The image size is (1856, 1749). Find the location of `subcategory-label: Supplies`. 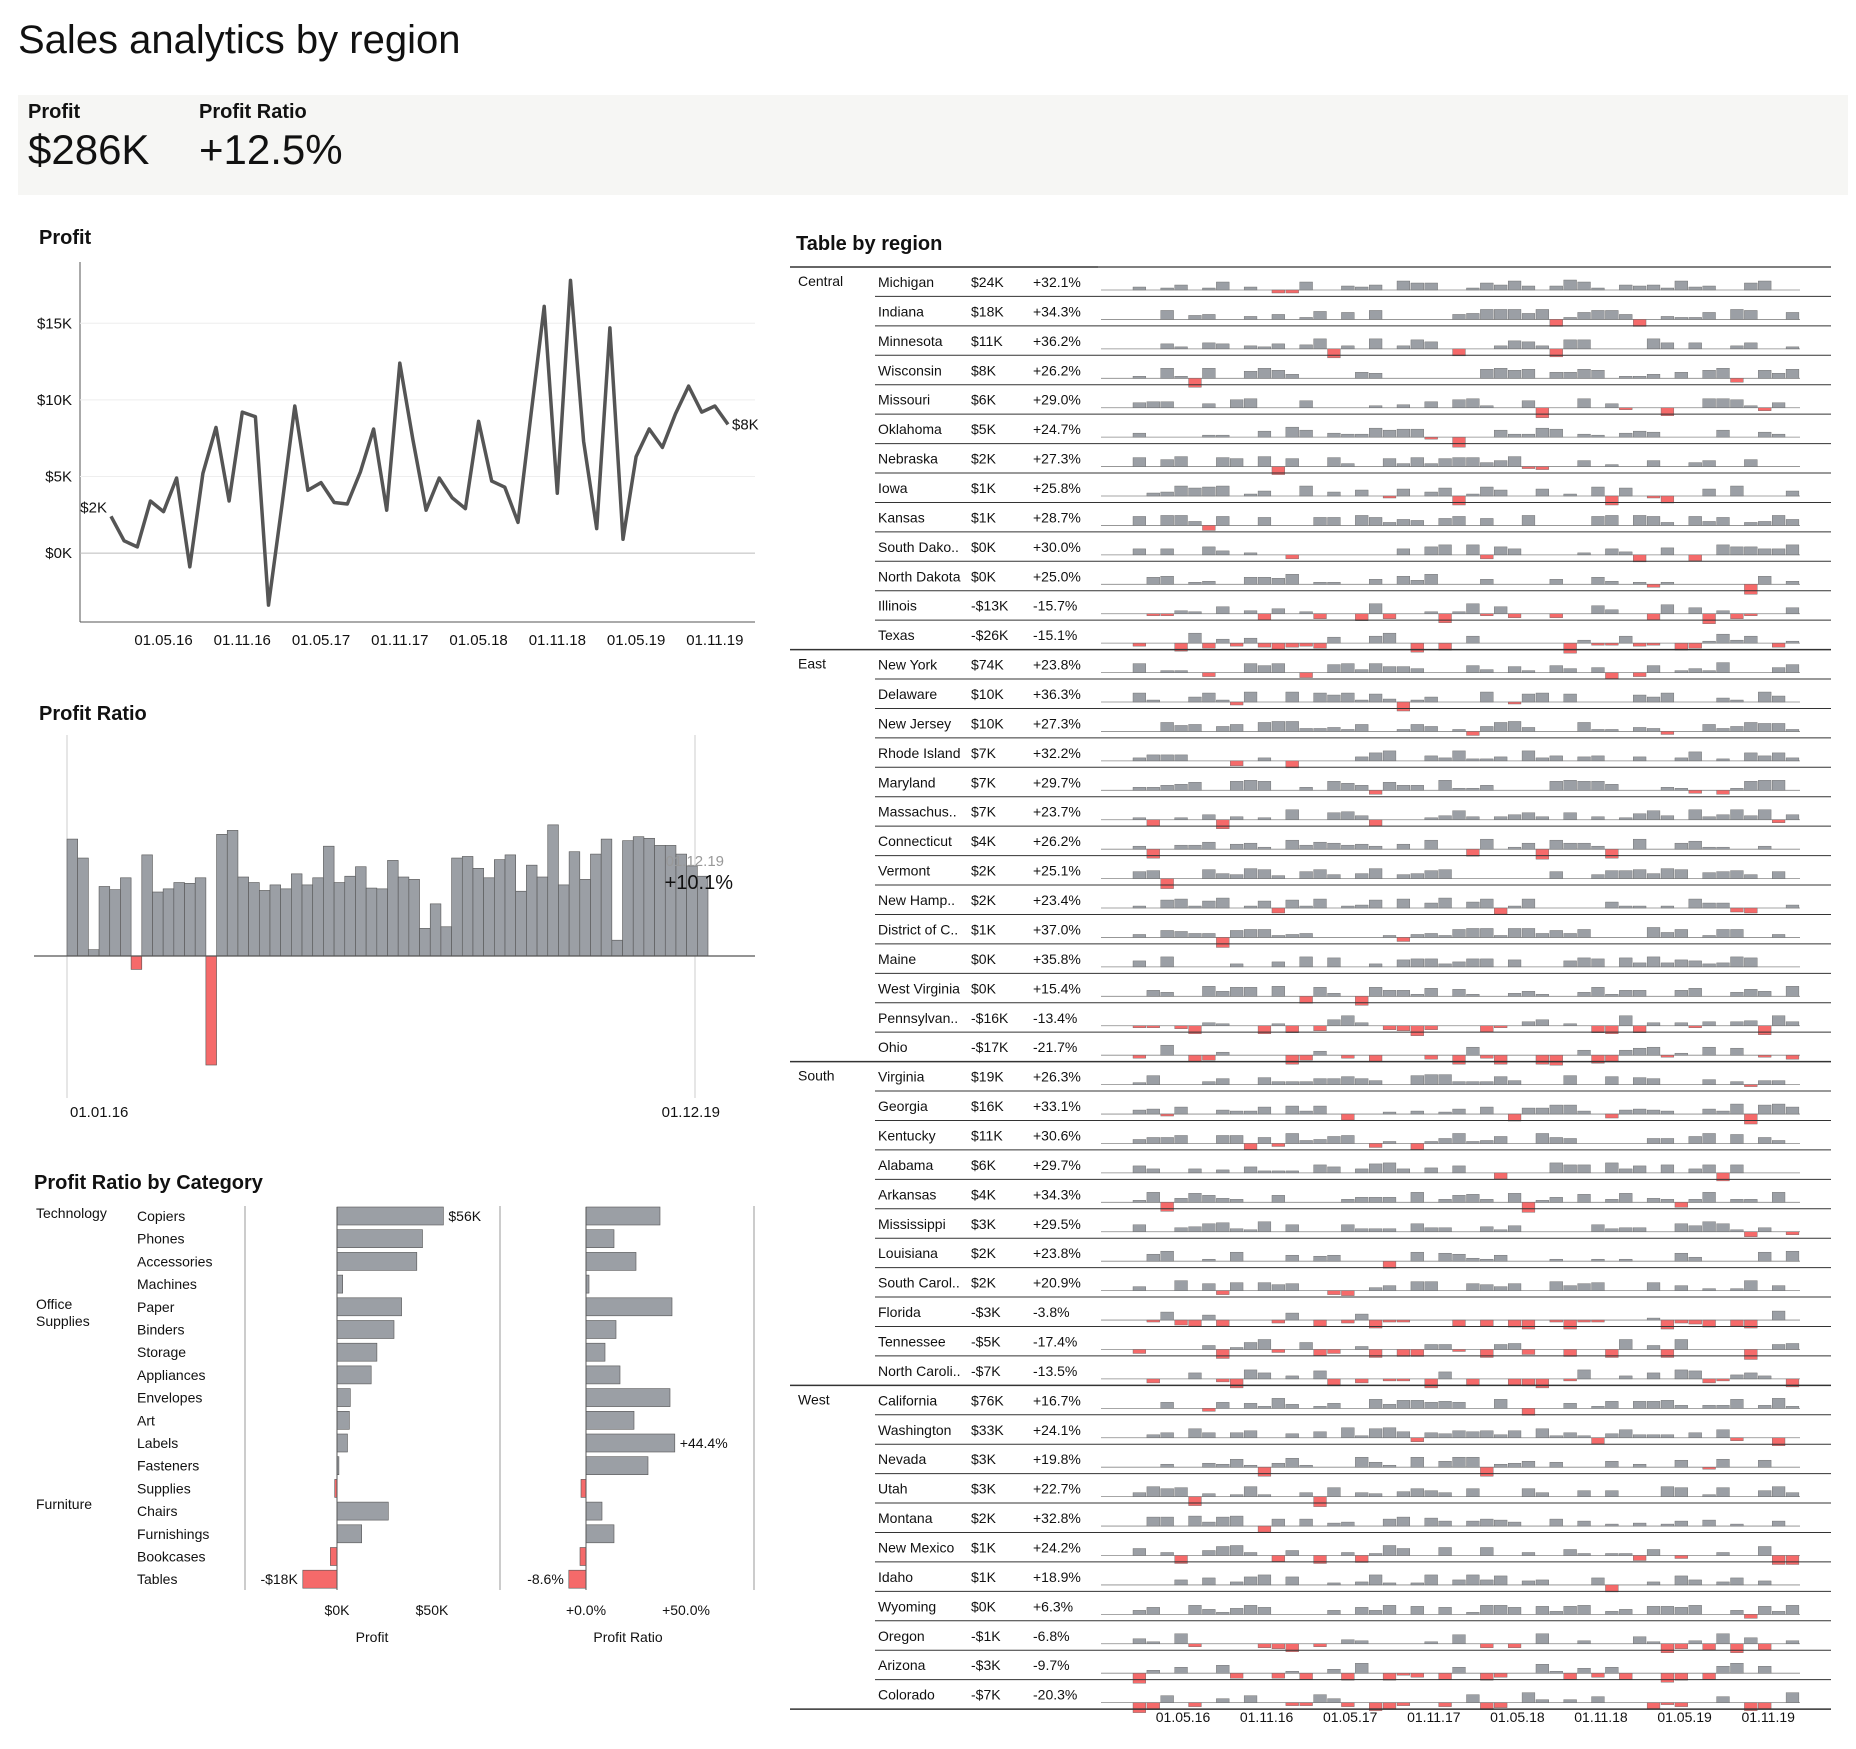

subcategory-label: Supplies is located at coordinates (164, 1488).